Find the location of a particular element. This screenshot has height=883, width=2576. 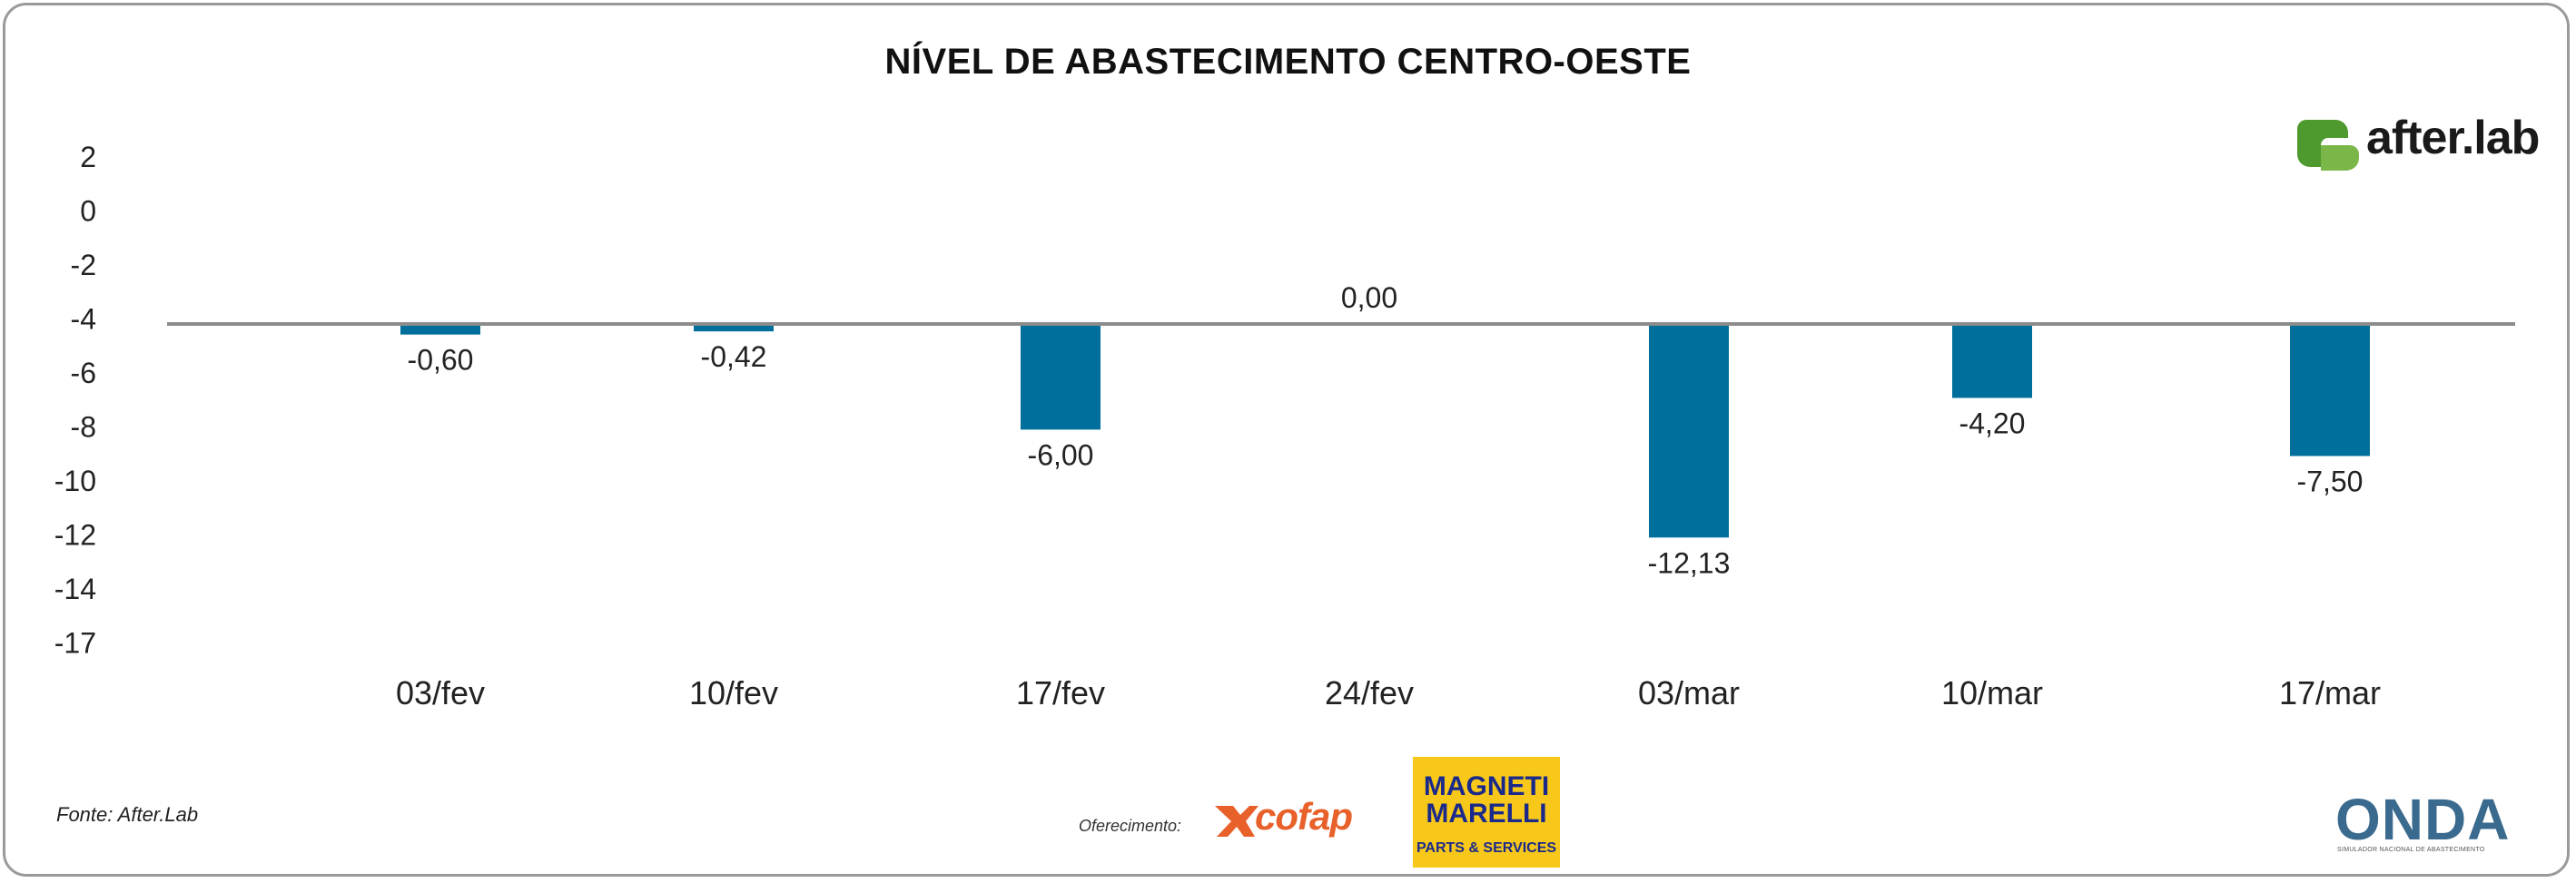

after-lab-logo-icon is located at coordinates (2328, 145).